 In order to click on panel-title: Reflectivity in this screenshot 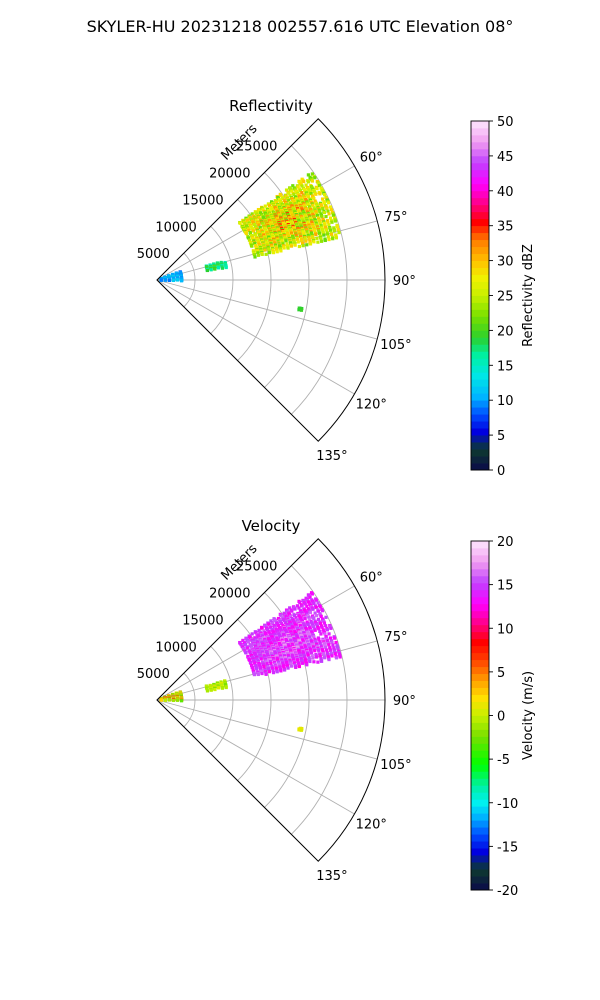, I will do `click(271, 106)`.